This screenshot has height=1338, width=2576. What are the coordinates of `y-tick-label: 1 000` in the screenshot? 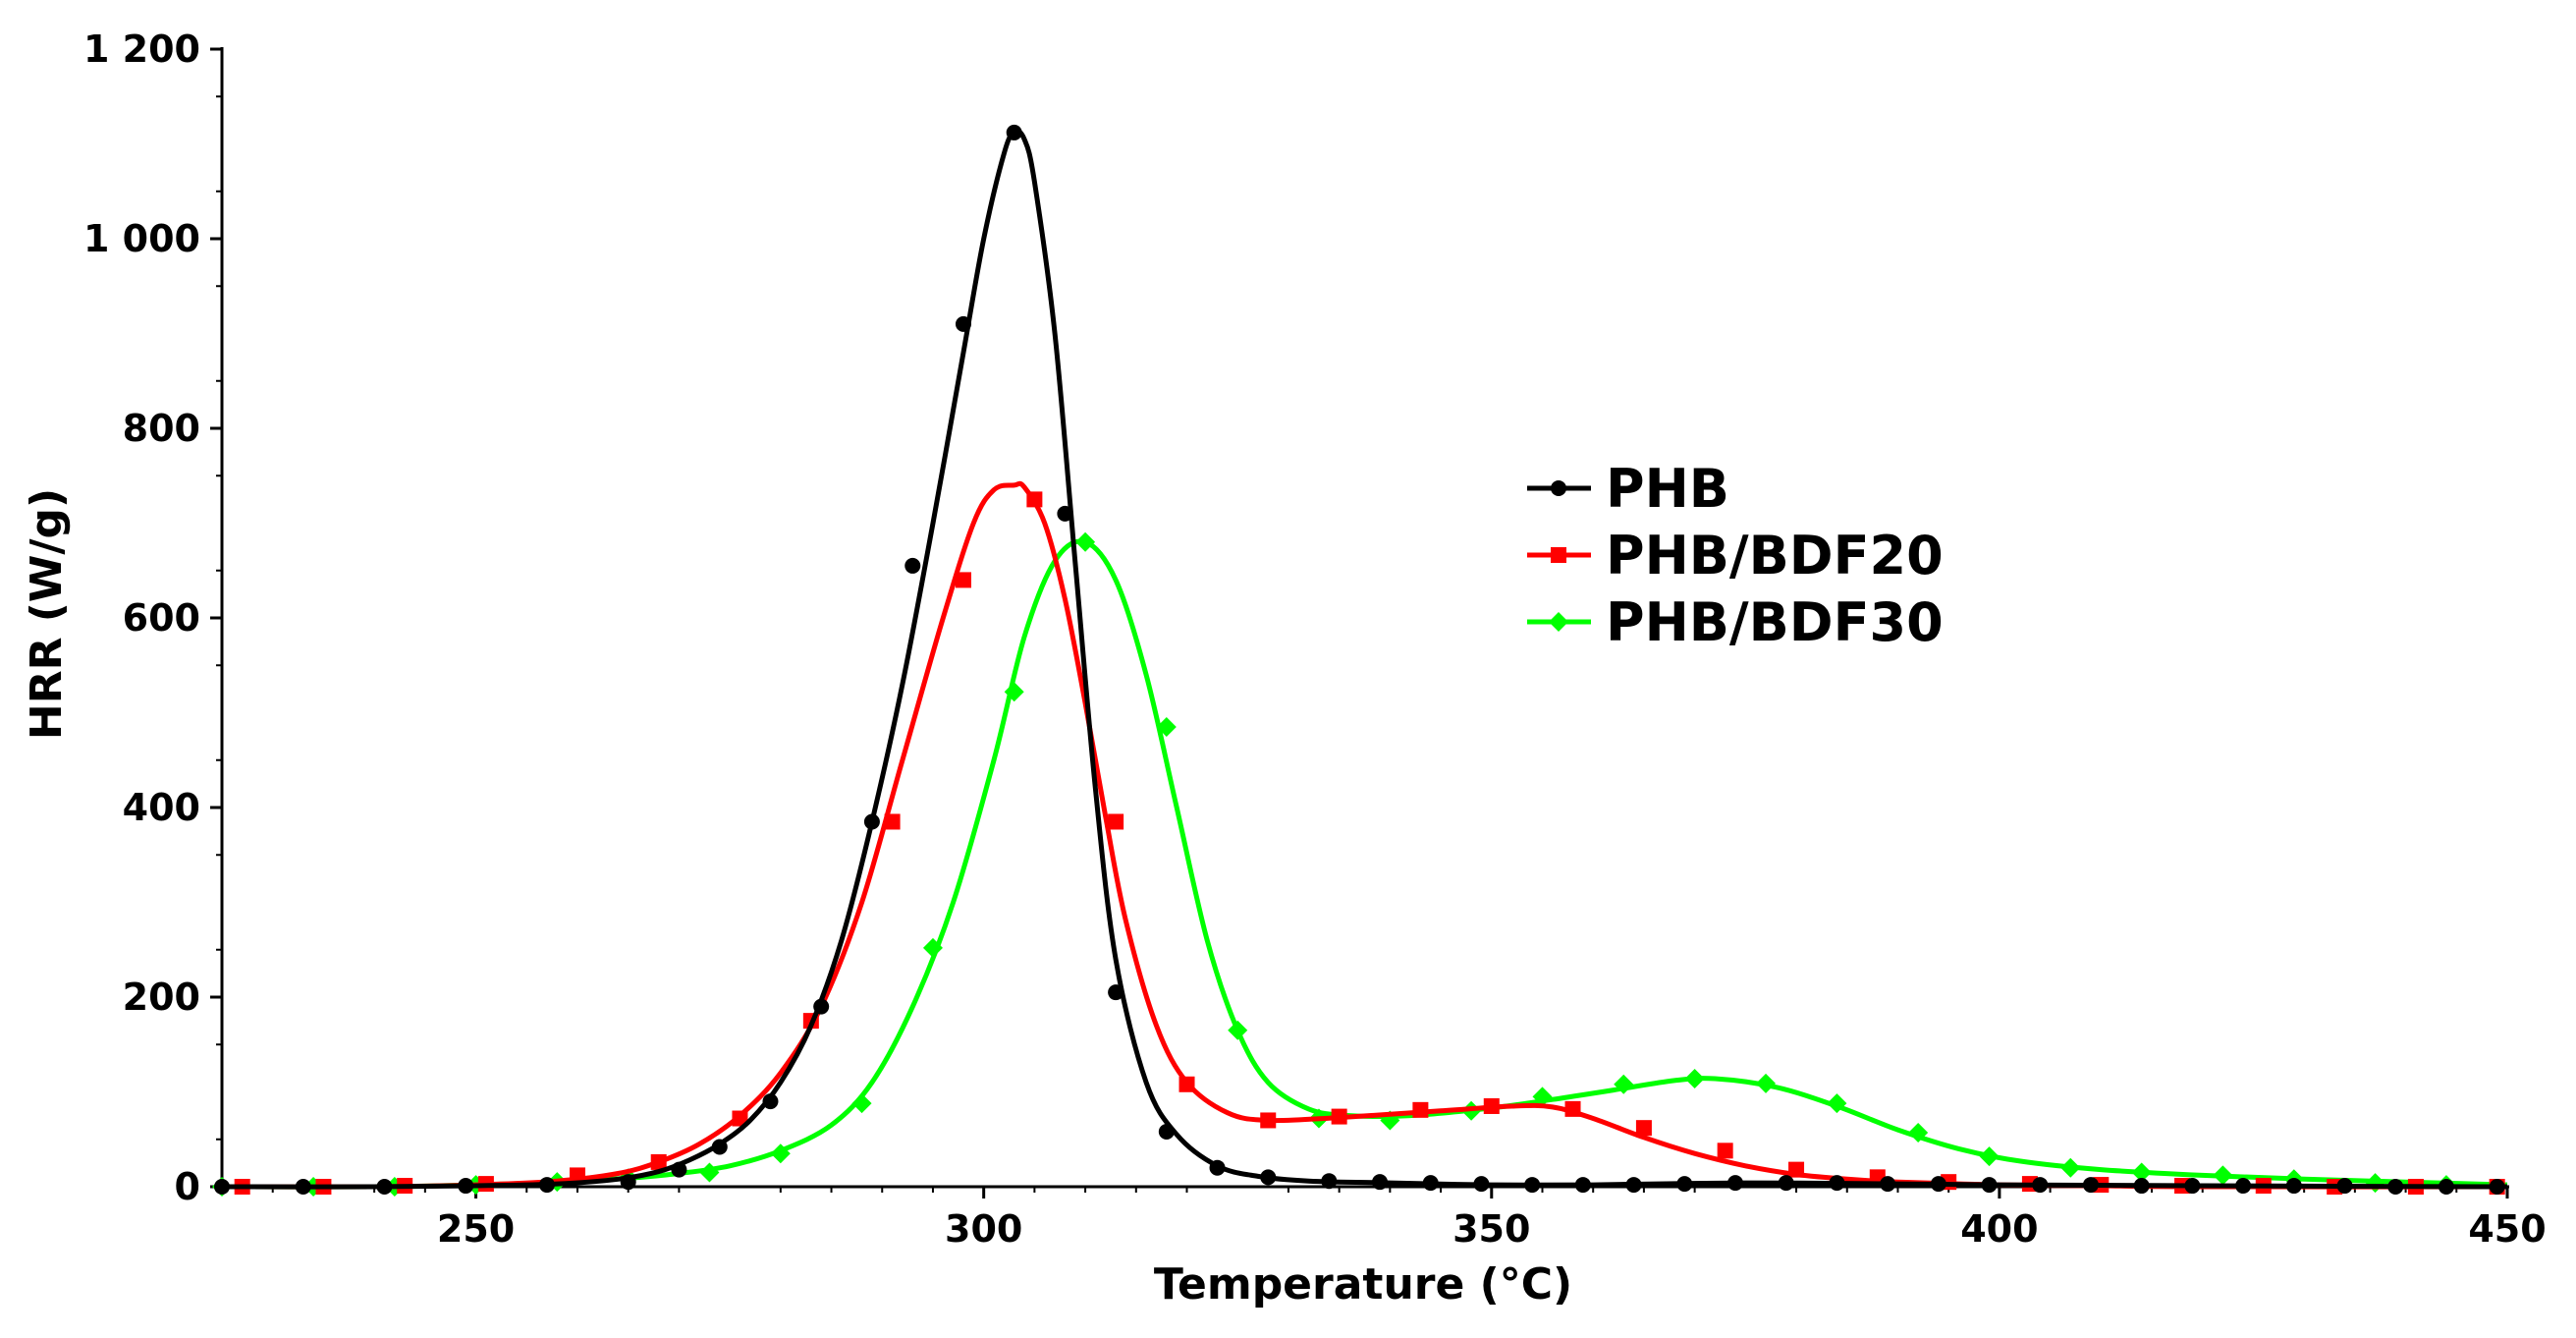 It's located at (141, 239).